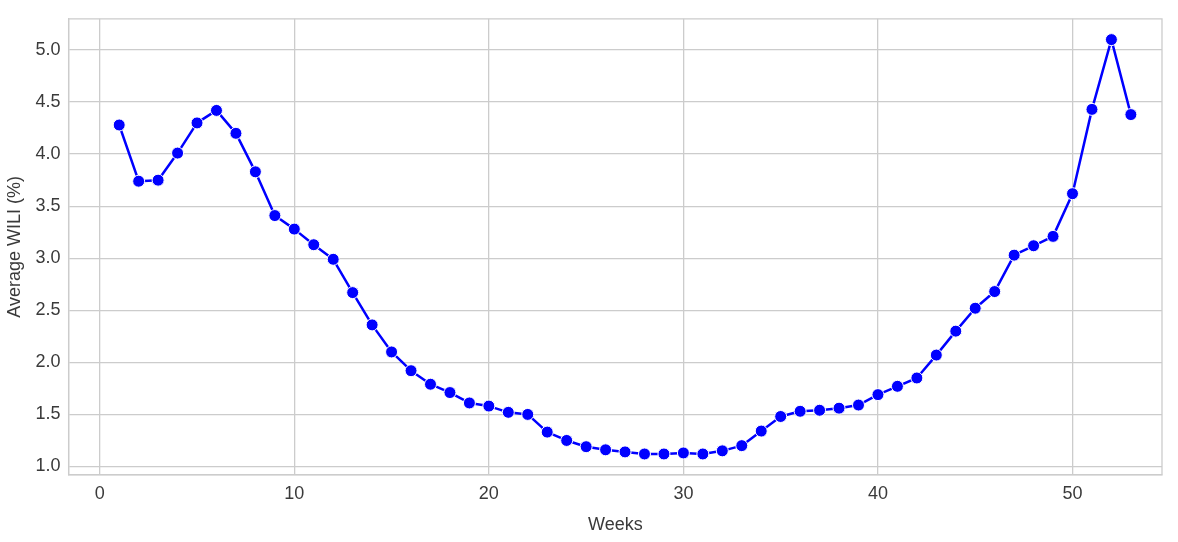 This screenshot has width=1178, height=542. I want to click on y-tick-label: 2.0, so click(48, 361).